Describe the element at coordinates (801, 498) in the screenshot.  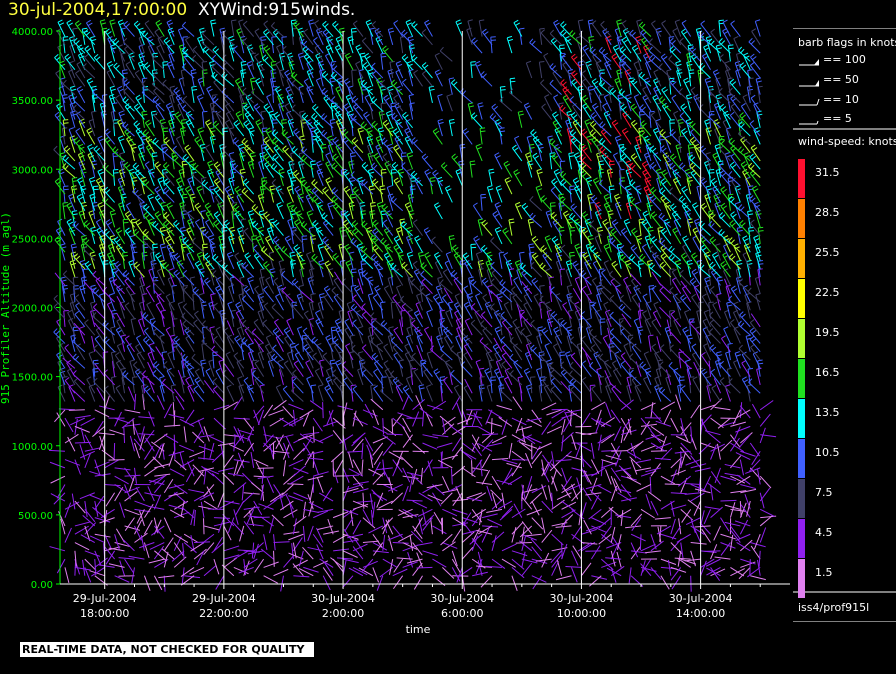
I see `speed-swatch` at that location.